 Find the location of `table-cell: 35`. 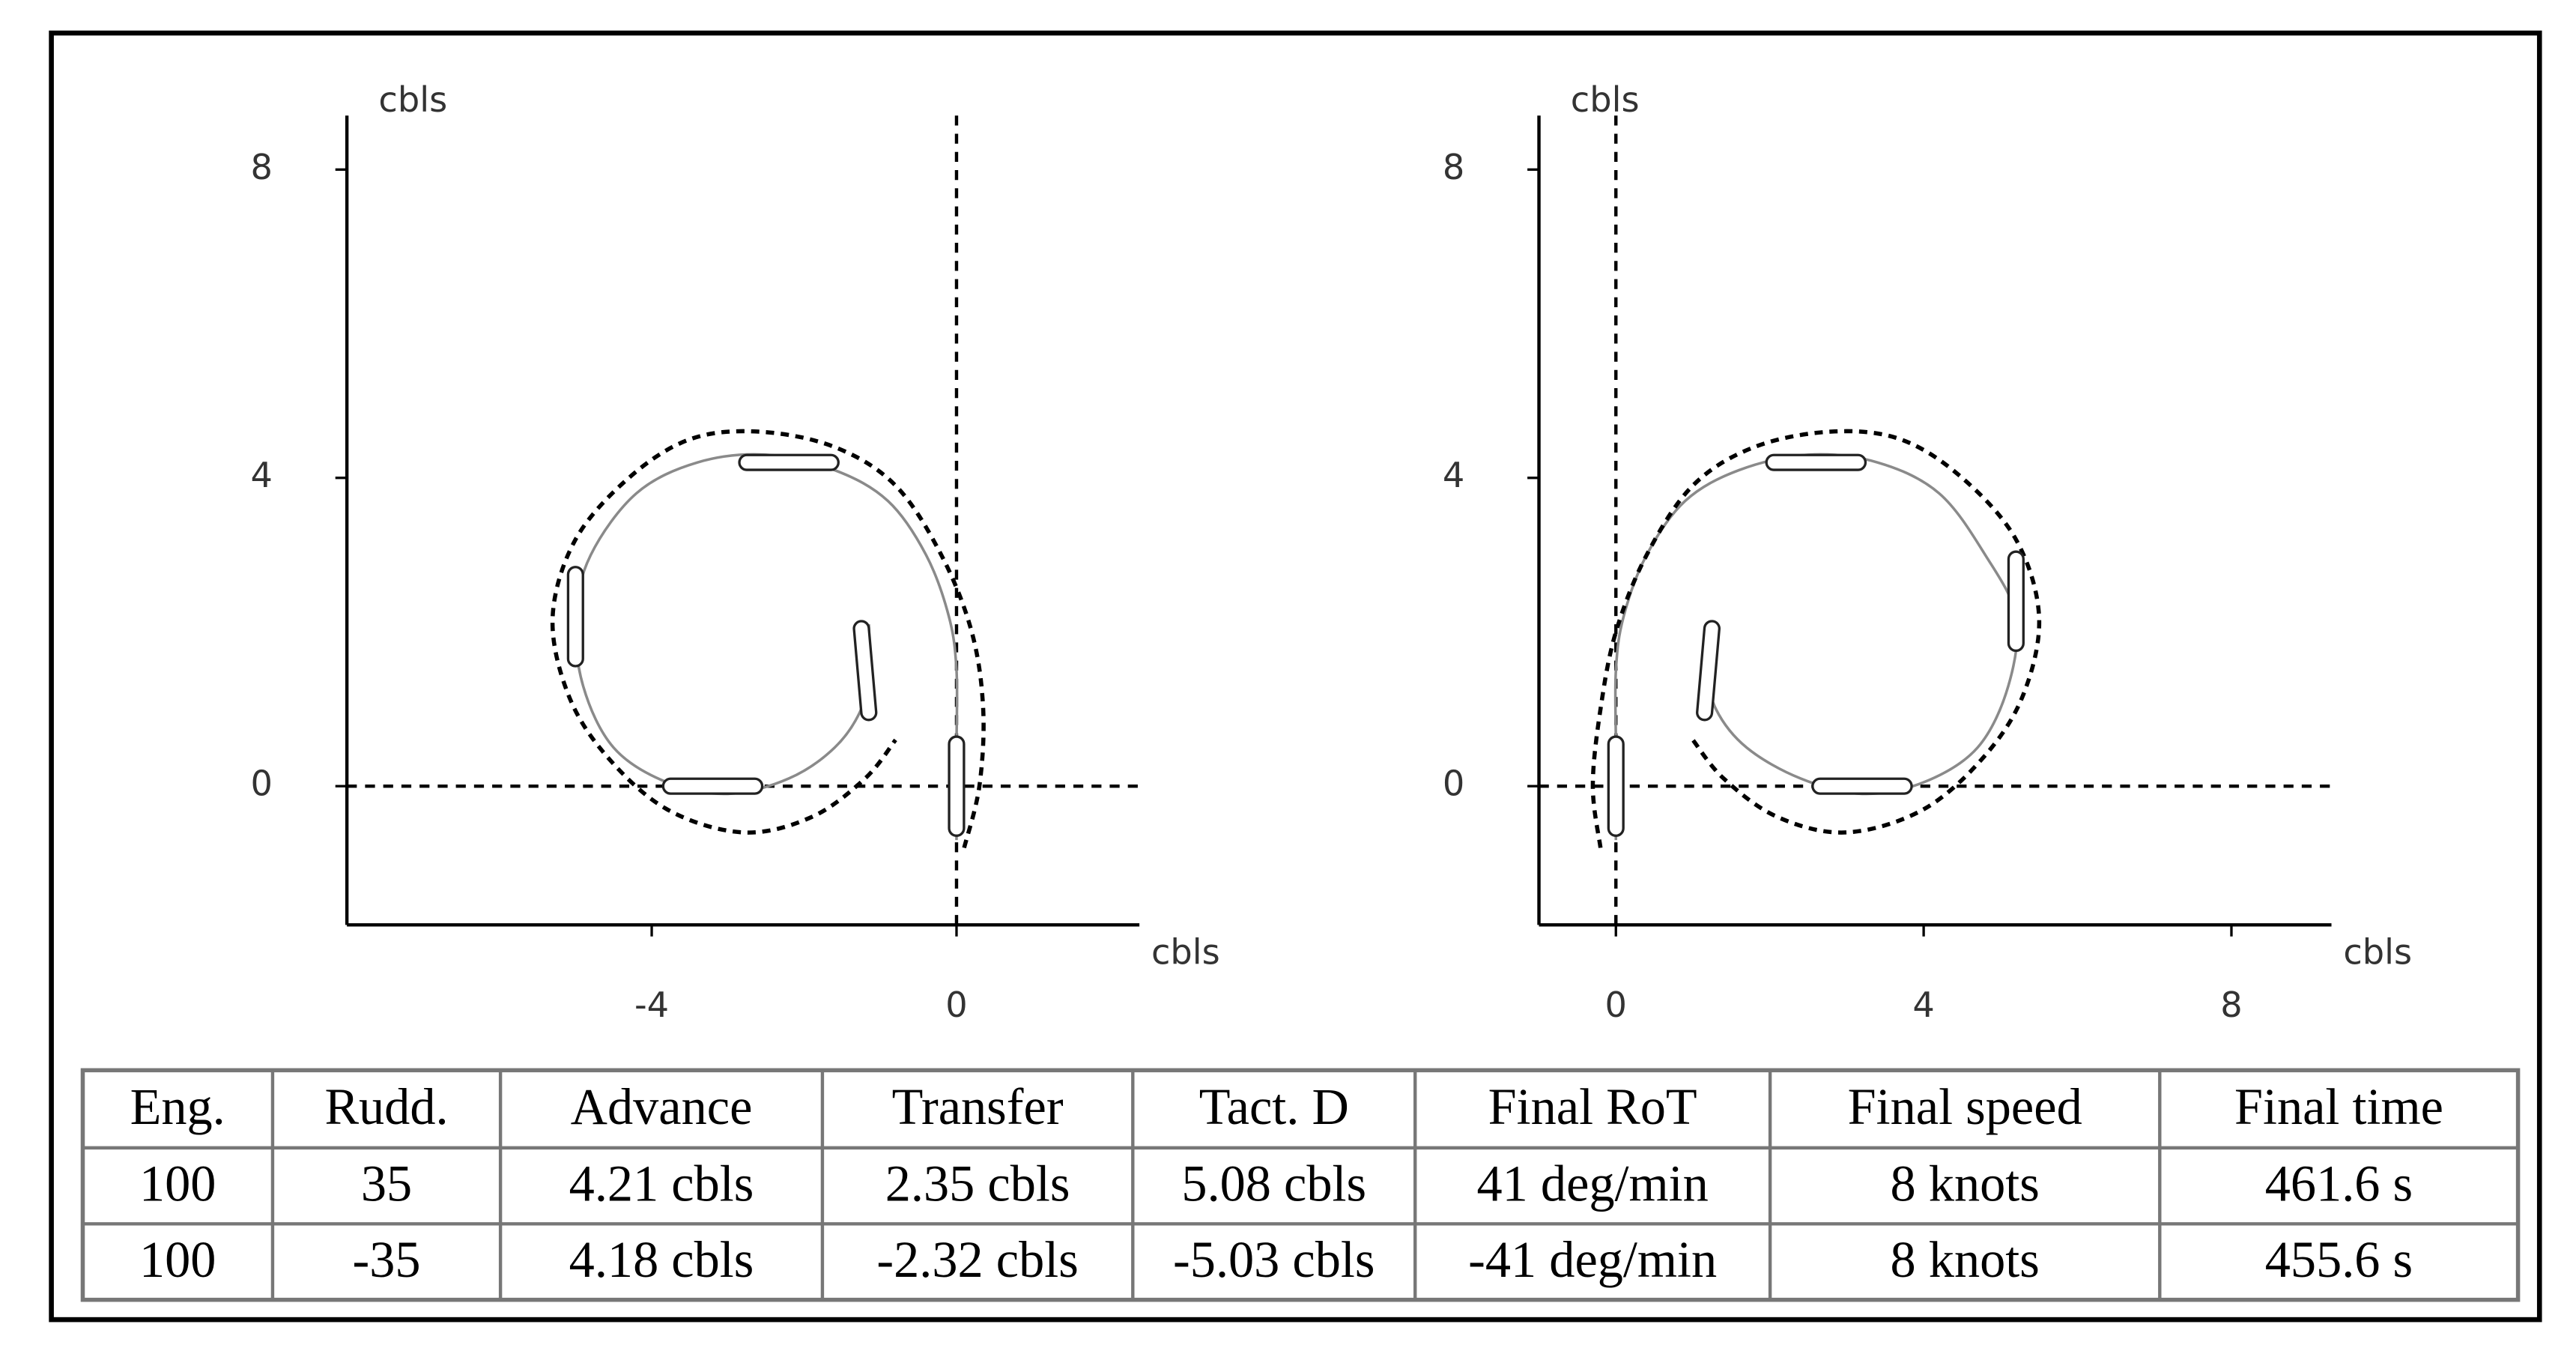

table-cell: 35 is located at coordinates (386, 1183).